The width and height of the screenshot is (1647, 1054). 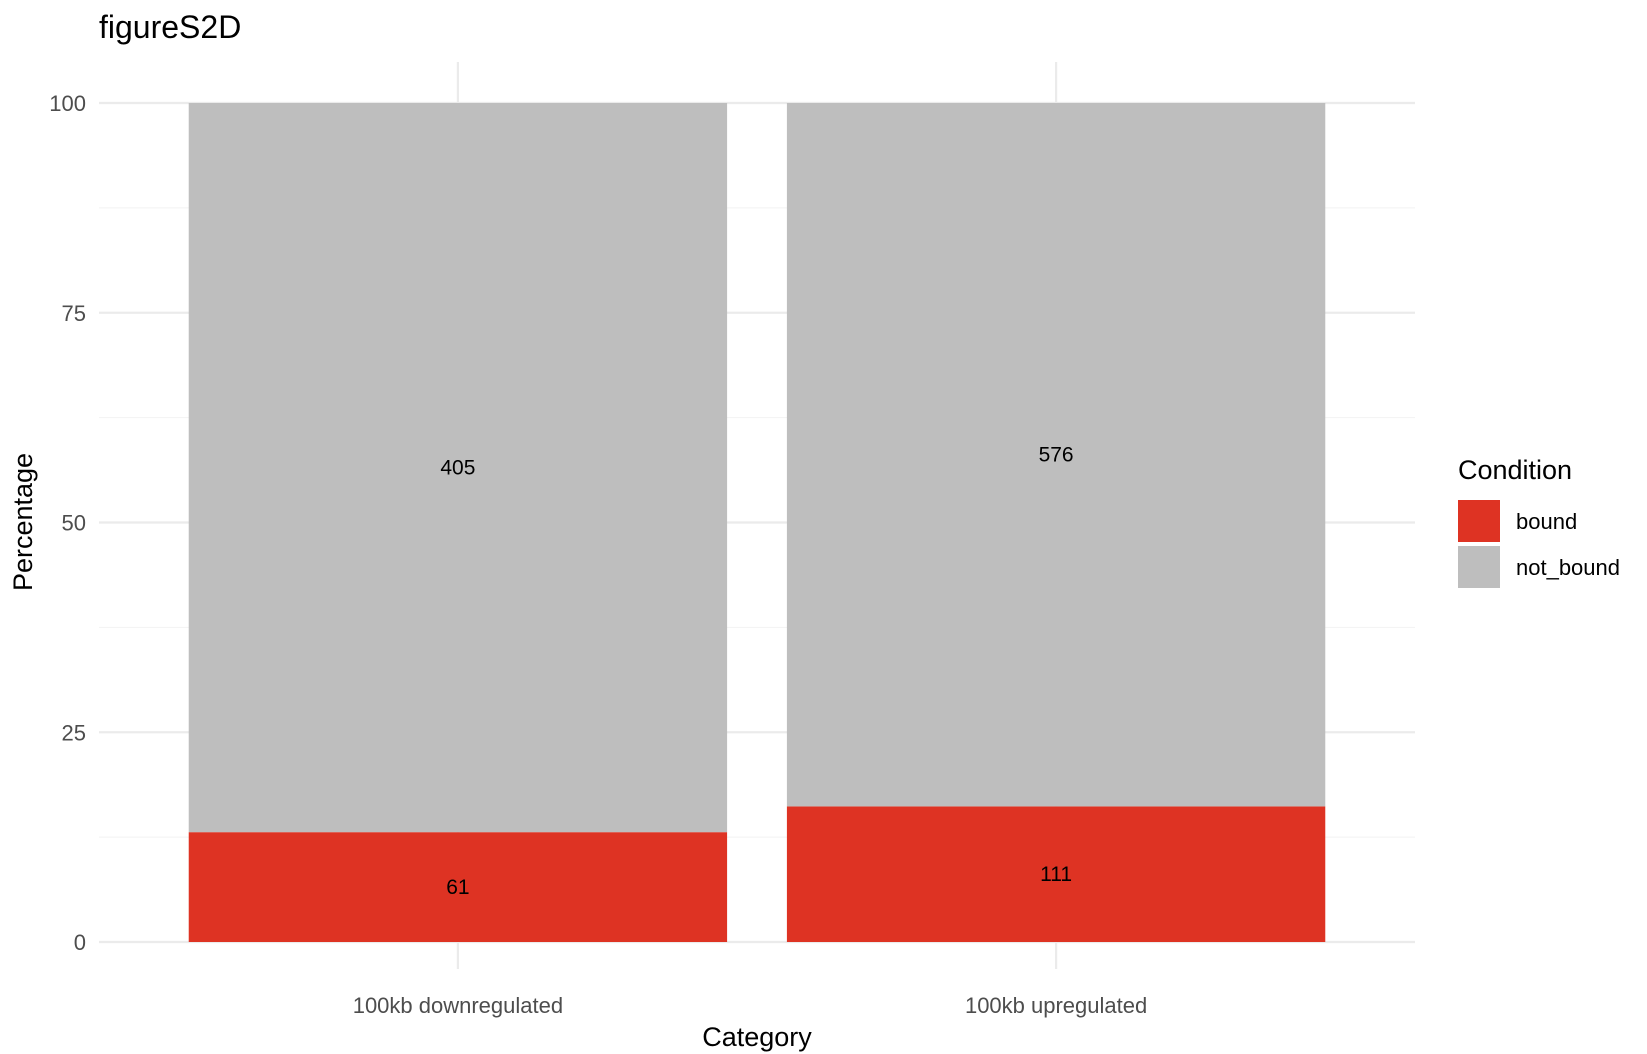 What do you see at coordinates (80, 942) in the screenshot?
I see `y-tick-label: 0` at bounding box center [80, 942].